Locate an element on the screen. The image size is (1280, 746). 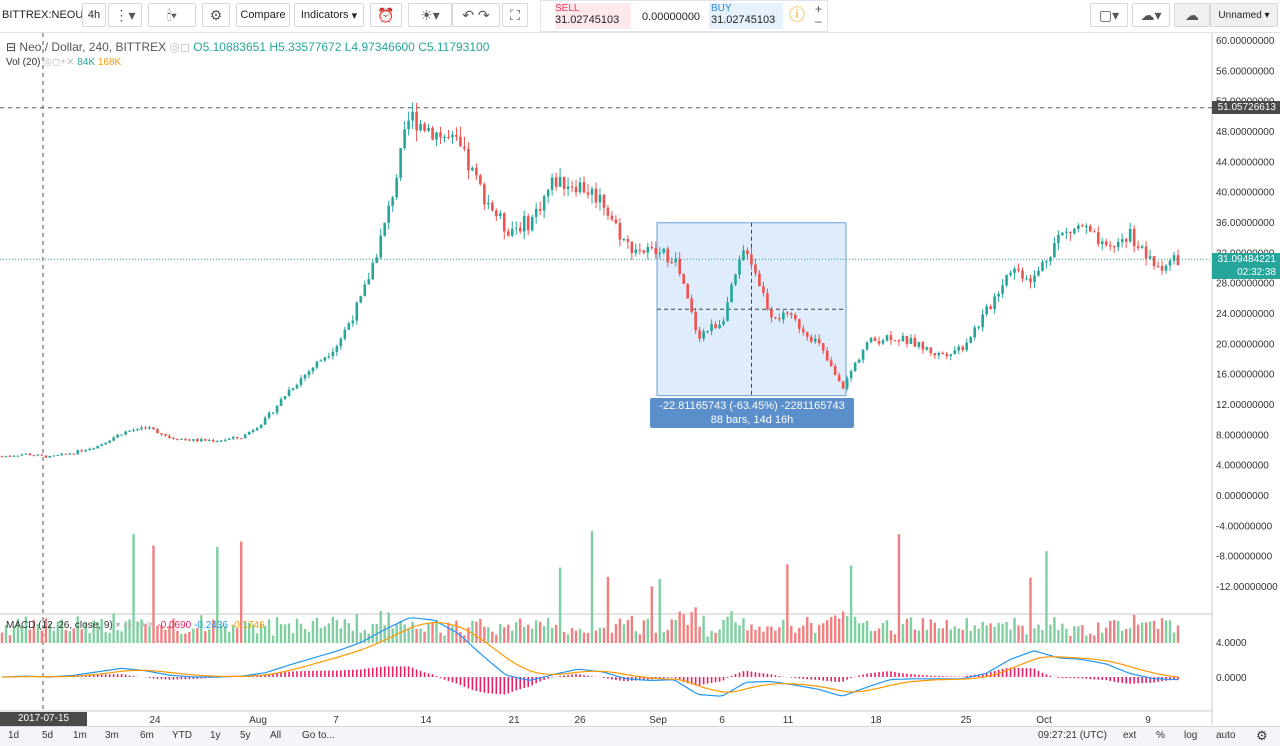
lightbulb-icon: ☀▾ is located at coordinates (430, 15).